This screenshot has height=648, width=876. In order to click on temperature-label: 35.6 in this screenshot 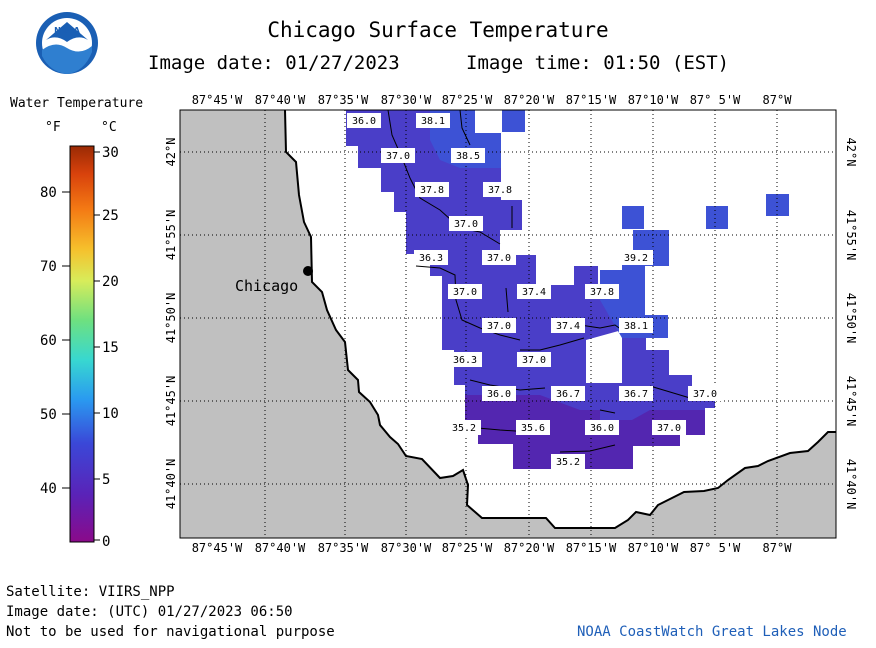, I will do `click(533, 428)`.